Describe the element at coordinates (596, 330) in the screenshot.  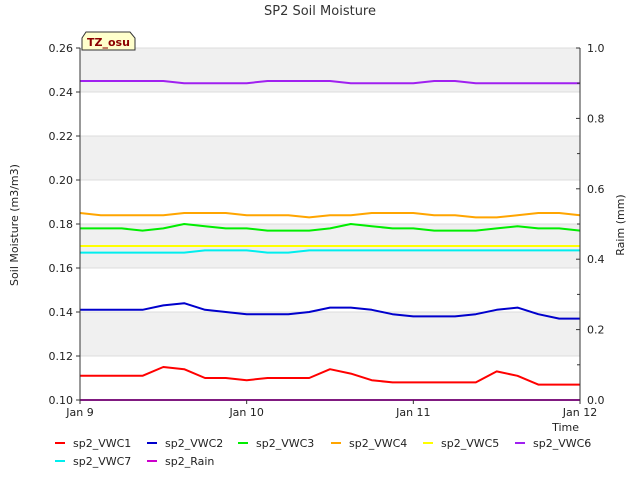
I see `y2-tick-label: 0.2` at that location.